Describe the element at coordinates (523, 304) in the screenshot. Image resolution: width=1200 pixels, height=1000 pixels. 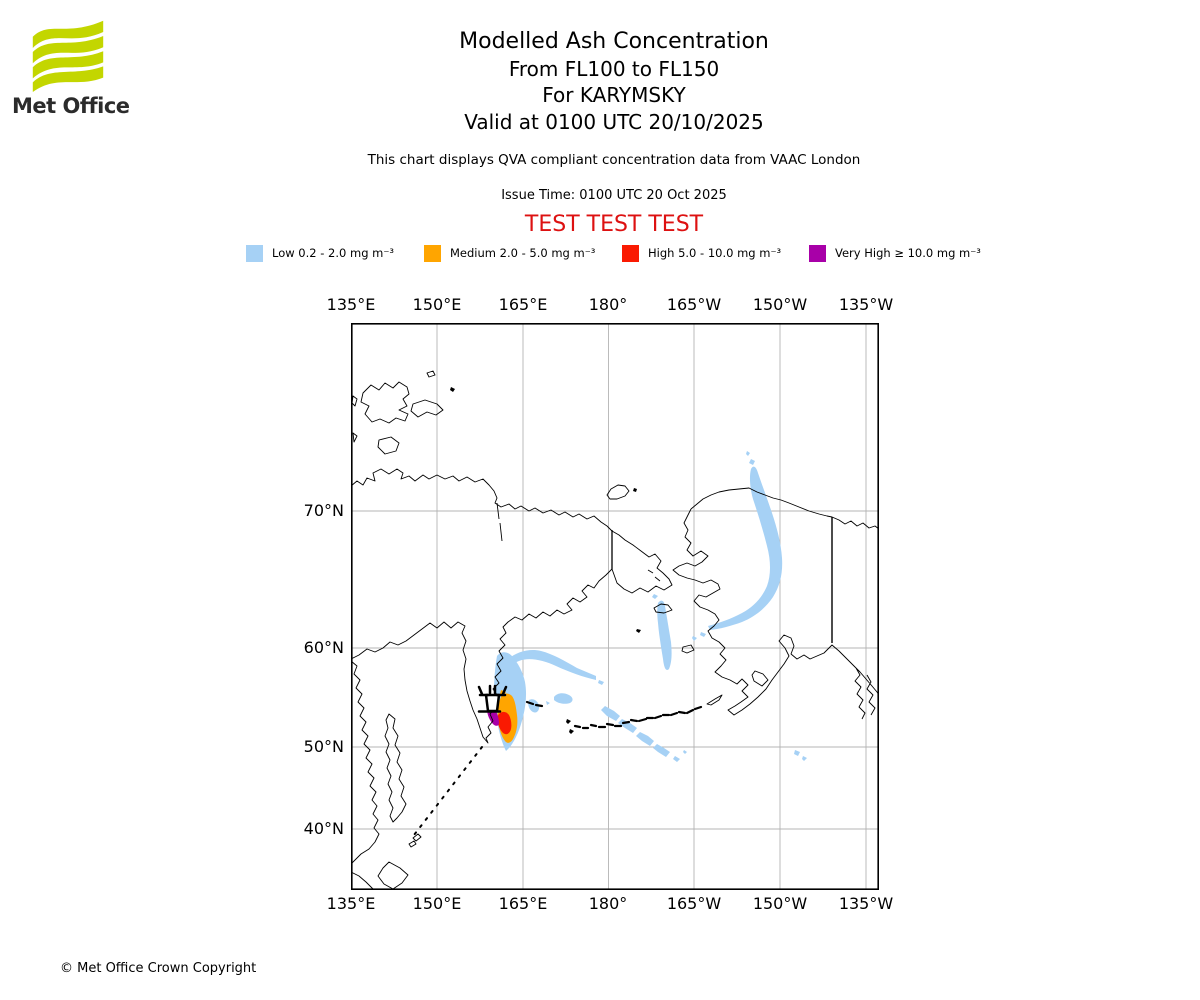
I see `lon-label-top: 165°E` at that location.